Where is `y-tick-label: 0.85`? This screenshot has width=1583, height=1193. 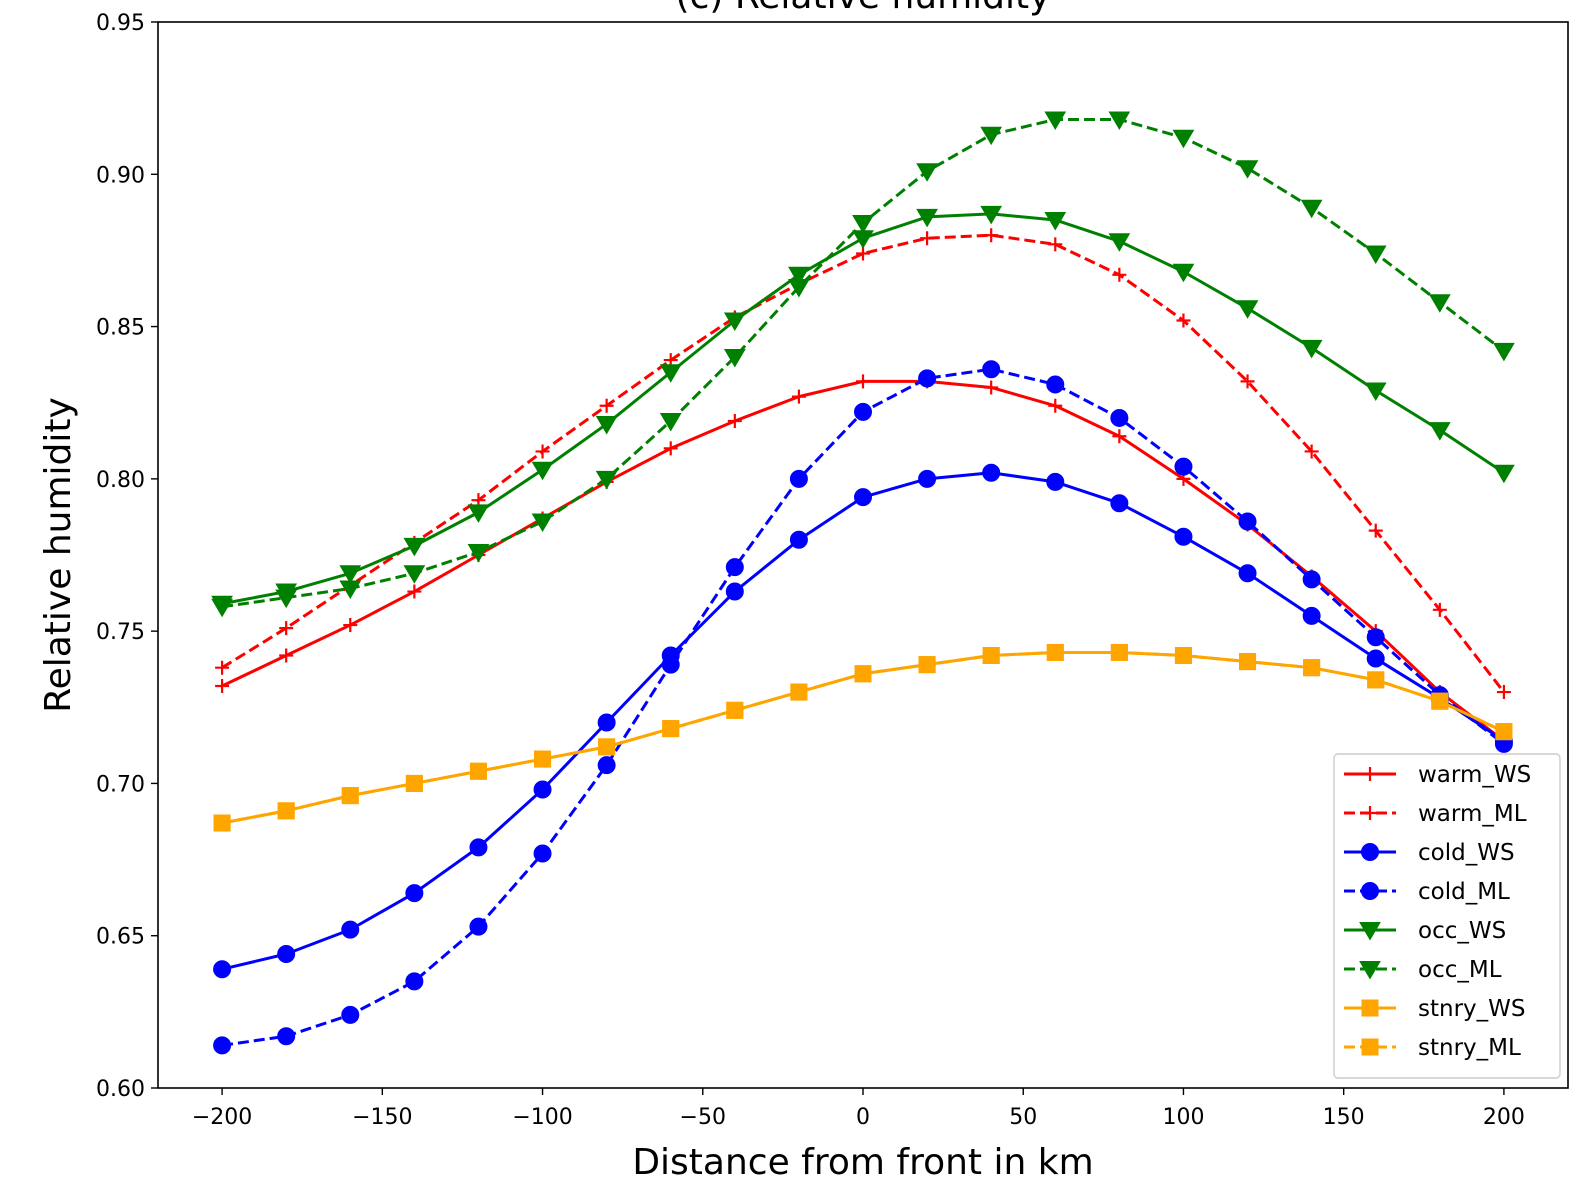
y-tick-label: 0.85 is located at coordinates (120, 328).